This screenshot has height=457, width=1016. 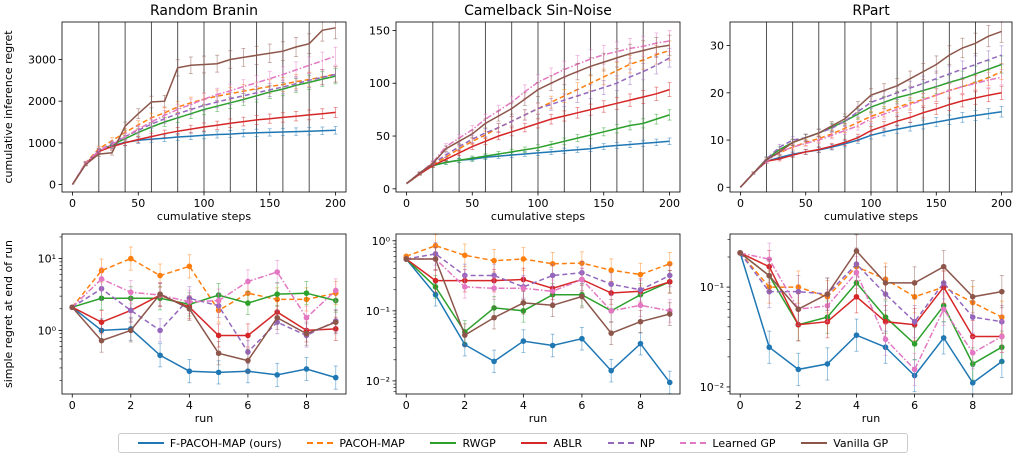 What do you see at coordinates (378, 311) in the screenshot?
I see `y-tick-label: 10⁻¹` at bounding box center [378, 311].